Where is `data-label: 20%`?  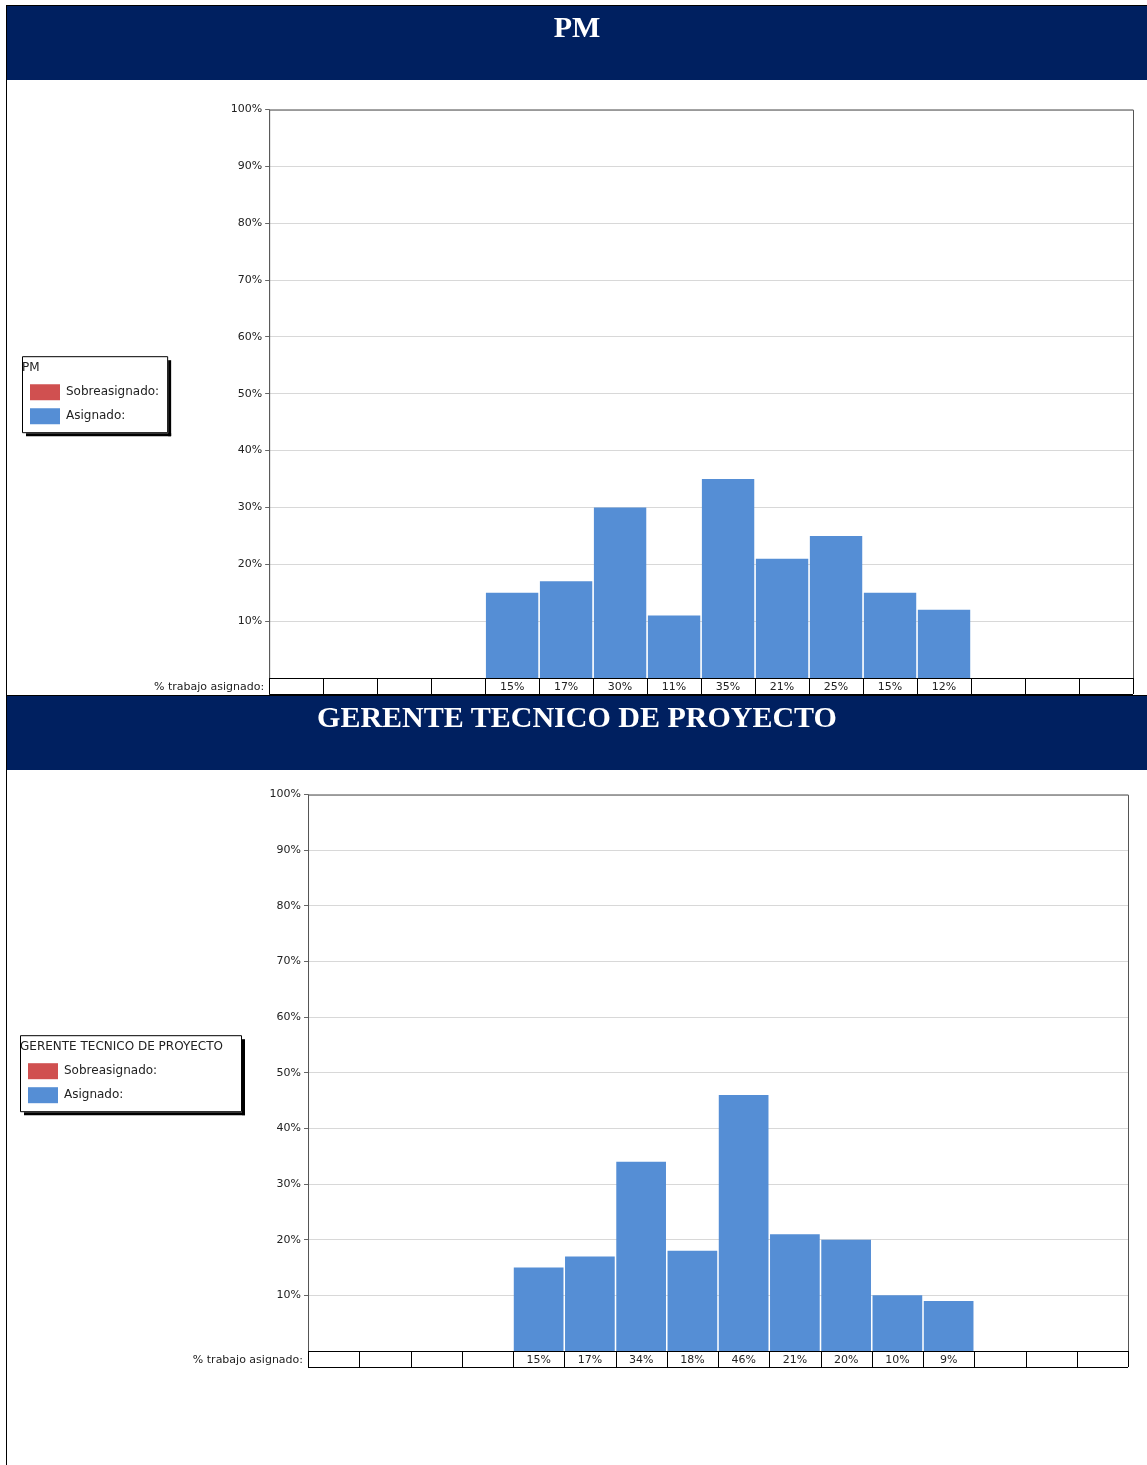
data-label: 20% is located at coordinates (846, 1359).